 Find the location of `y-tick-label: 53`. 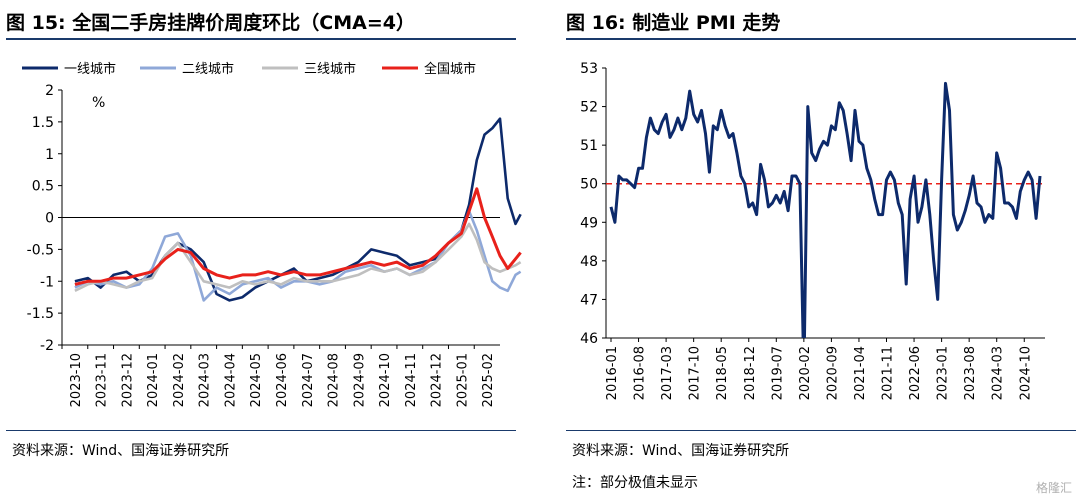

y-tick-label: 53 is located at coordinates (589, 69).